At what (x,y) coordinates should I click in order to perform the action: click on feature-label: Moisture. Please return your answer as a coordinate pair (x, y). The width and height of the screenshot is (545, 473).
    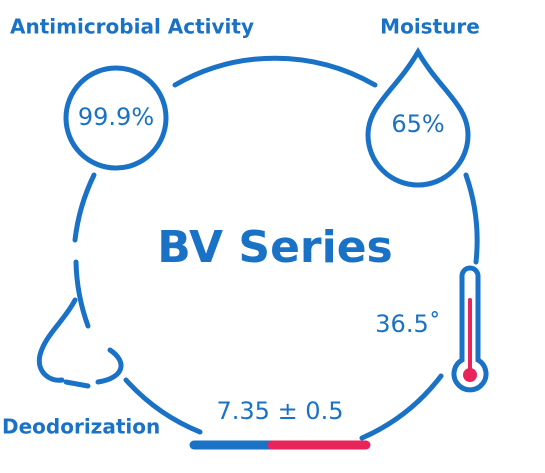
    Looking at the image, I should click on (430, 27).